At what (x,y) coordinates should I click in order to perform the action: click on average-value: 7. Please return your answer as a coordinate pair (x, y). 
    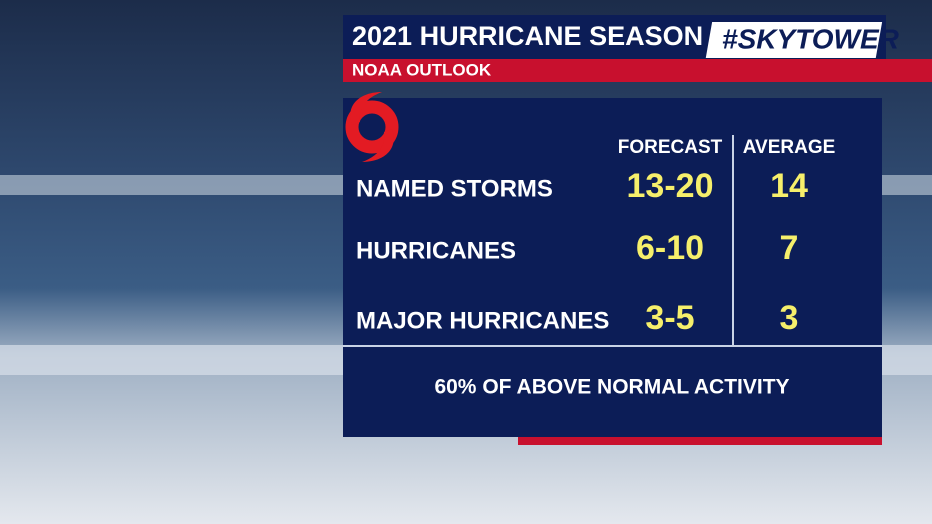
    Looking at the image, I should click on (789, 248).